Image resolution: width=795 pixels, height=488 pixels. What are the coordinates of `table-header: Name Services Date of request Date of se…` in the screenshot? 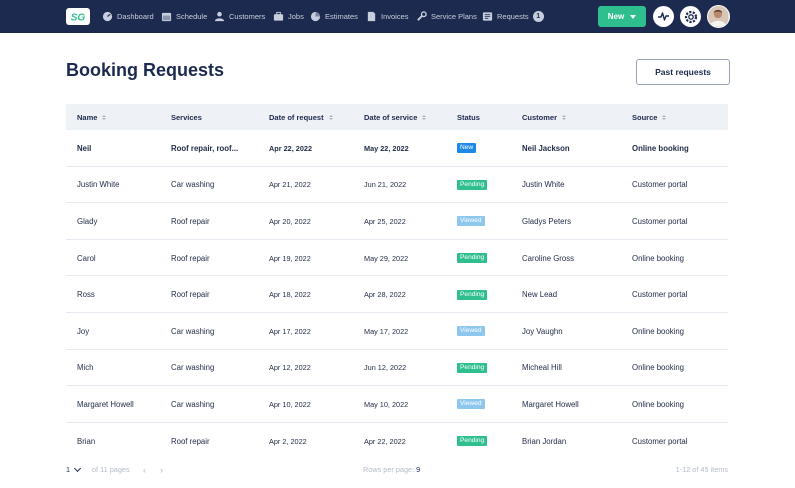 It's located at (397, 117).